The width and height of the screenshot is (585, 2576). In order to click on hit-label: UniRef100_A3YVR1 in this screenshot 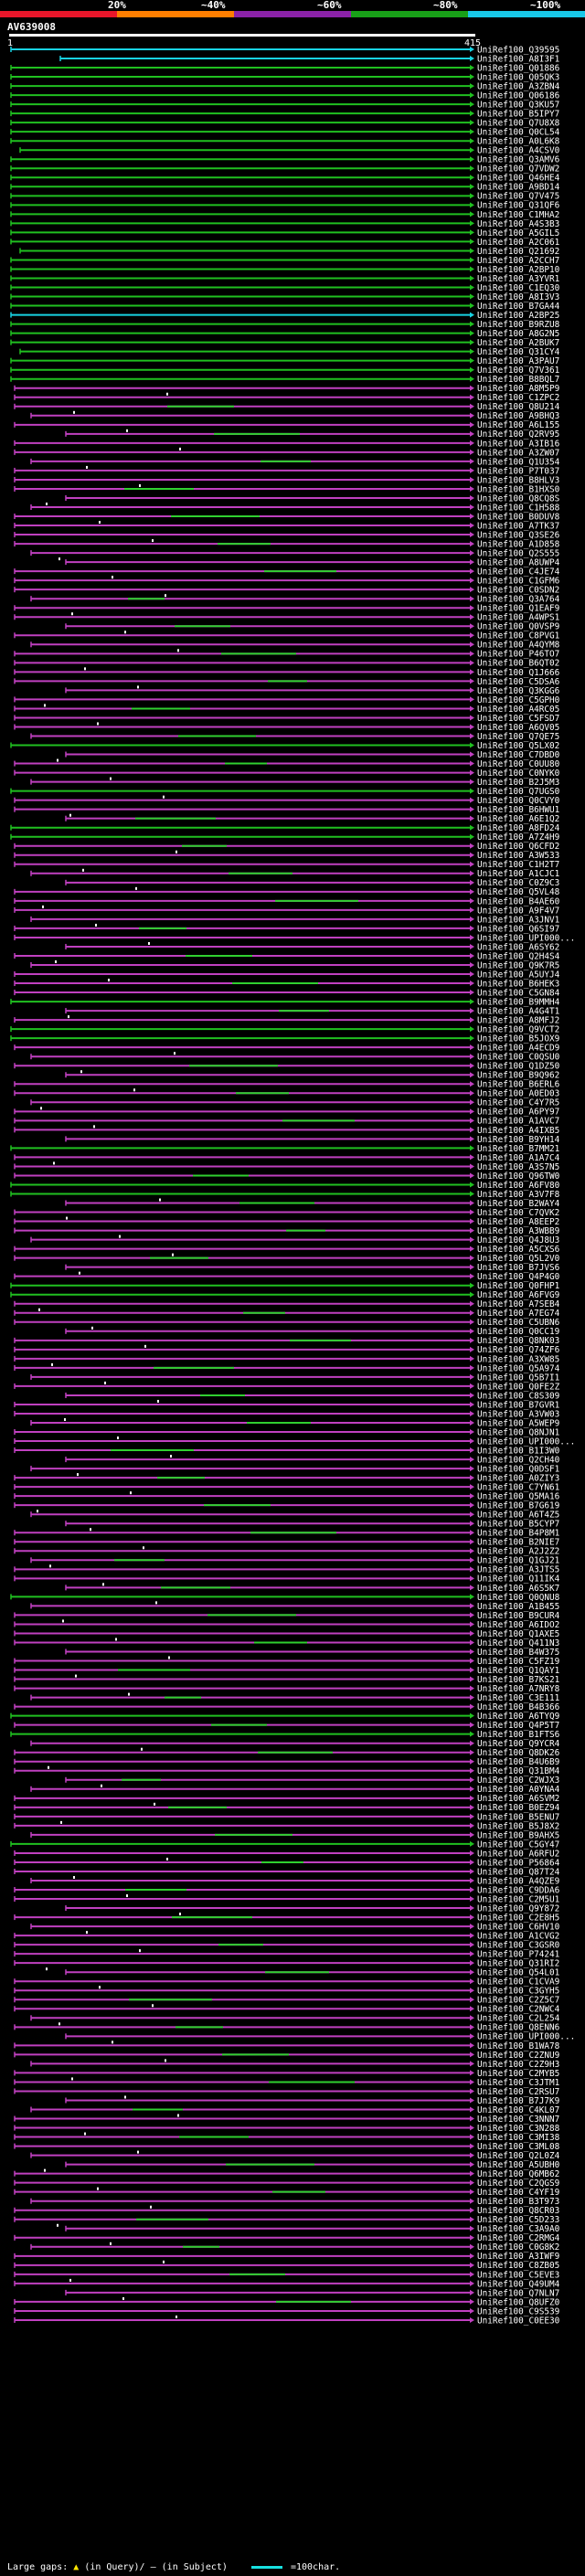, I will do `click(518, 279)`.